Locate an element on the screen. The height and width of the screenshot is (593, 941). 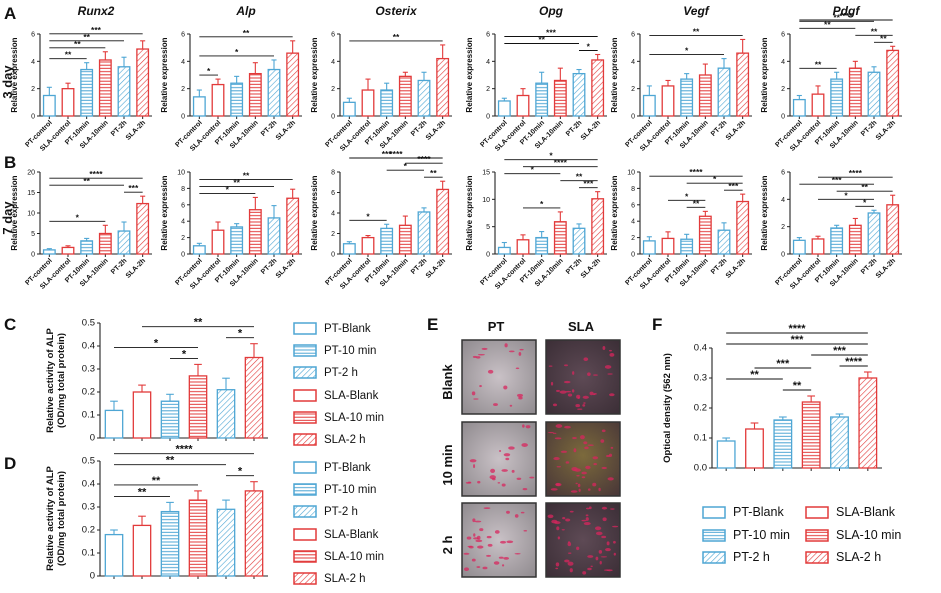
y-tick-label: 0.2 is located at coordinates (700, 408).